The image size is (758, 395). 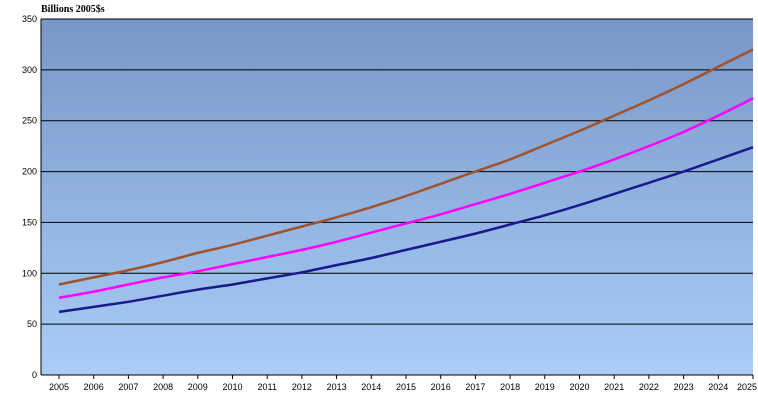 What do you see at coordinates (29, 197) in the screenshot?
I see `y-tick-labels: 0 50 100 150 200 250 300 350` at bounding box center [29, 197].